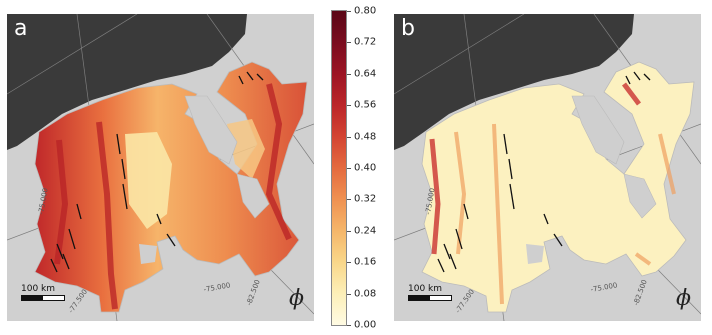  What do you see at coordinates (365, 74) in the screenshot?
I see `colorbar-tick-label: 0.64` at bounding box center [365, 74].